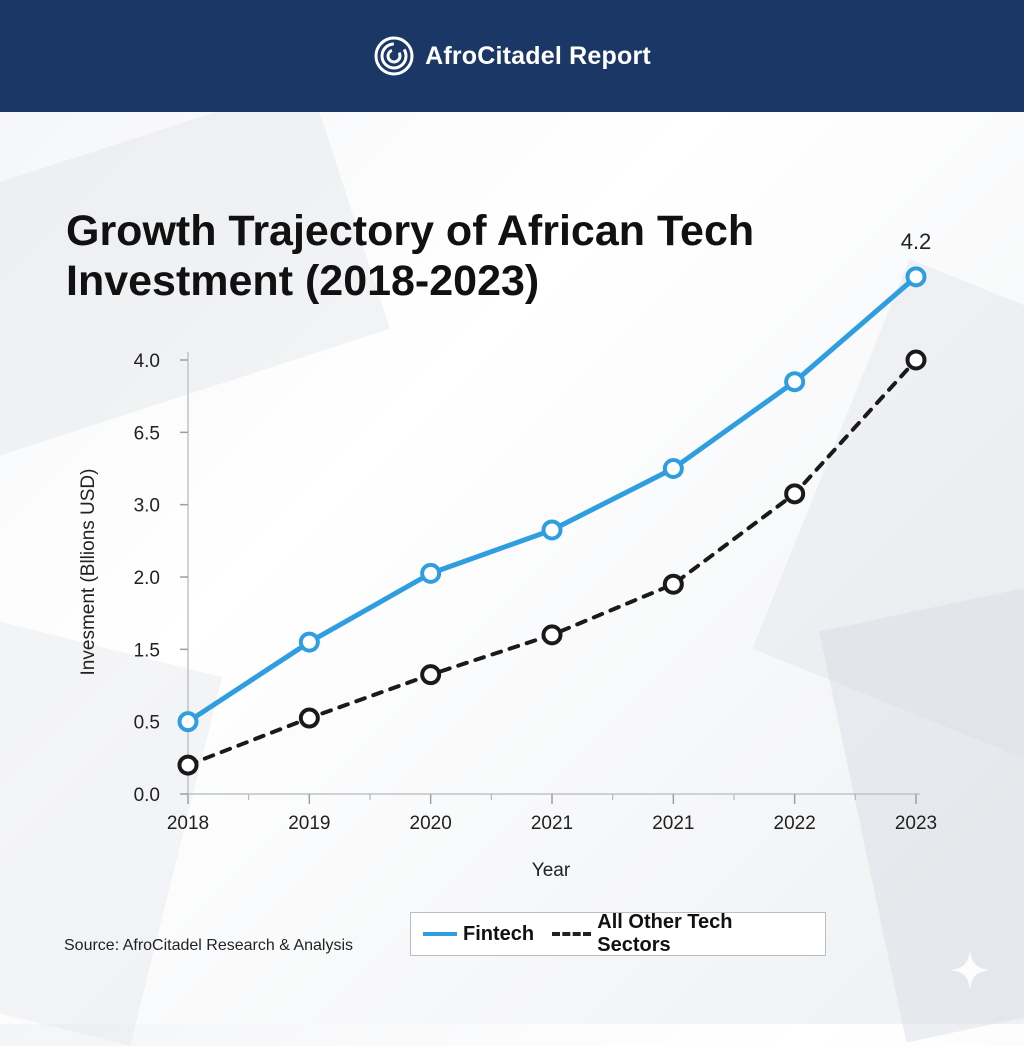  What do you see at coordinates (795, 823) in the screenshot?
I see `x-tick-label: 2022` at bounding box center [795, 823].